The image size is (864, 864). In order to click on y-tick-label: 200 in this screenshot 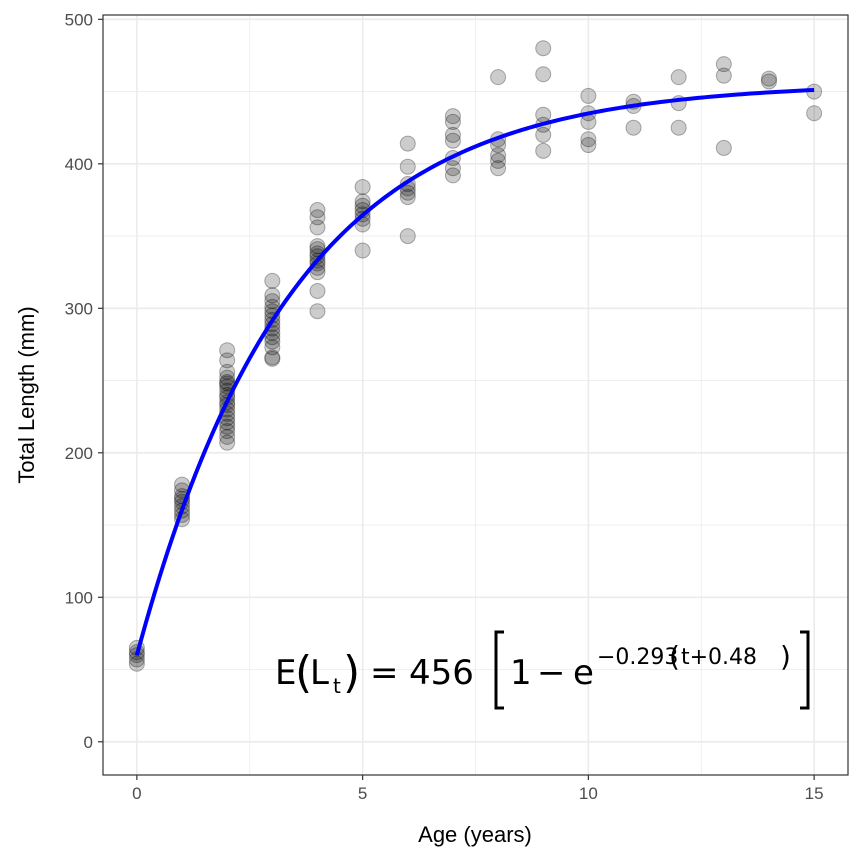, I will do `click(79, 453)`.